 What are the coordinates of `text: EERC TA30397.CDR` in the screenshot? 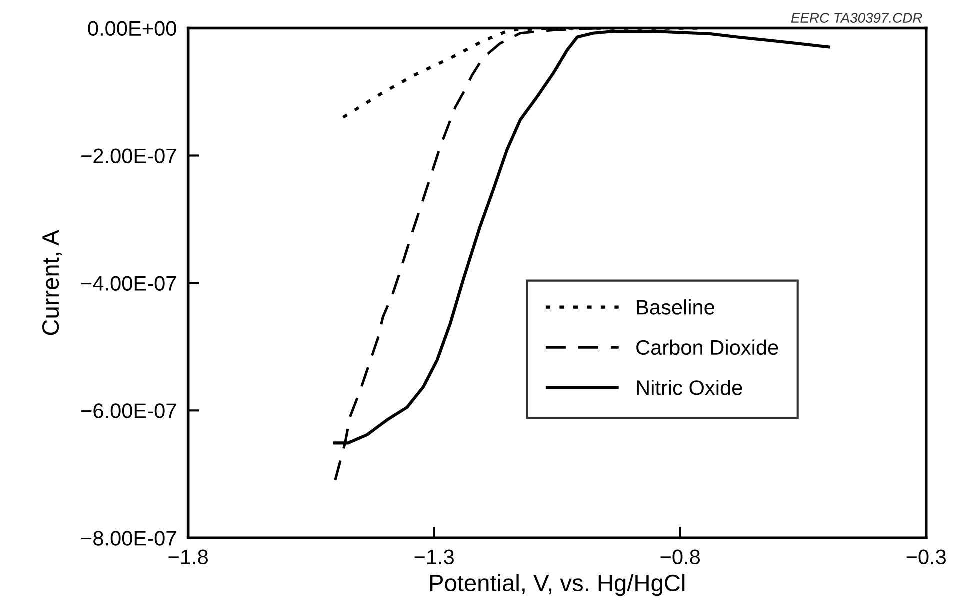 It's located at (856, 18).